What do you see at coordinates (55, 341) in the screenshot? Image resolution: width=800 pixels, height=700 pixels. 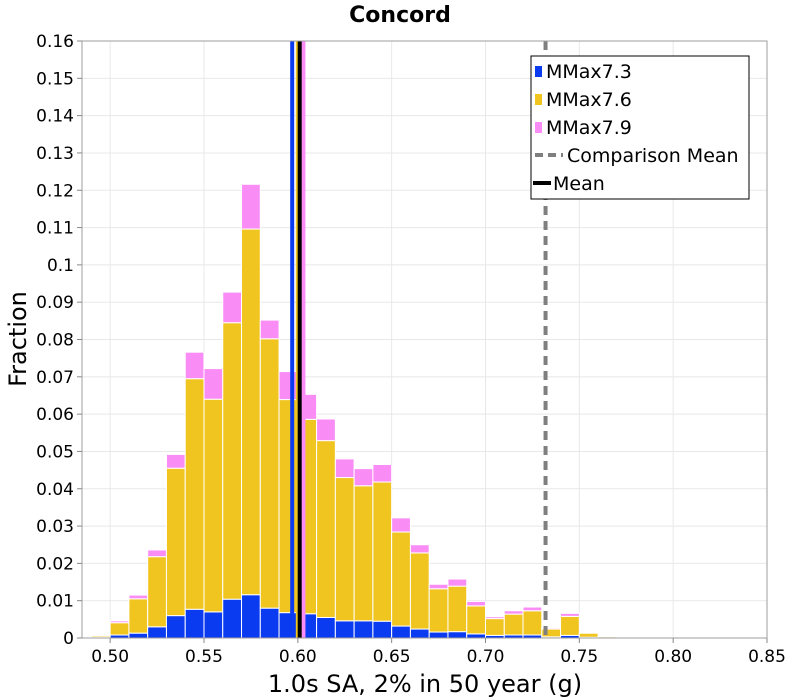 I see `y-tick-label: 0.08` at bounding box center [55, 341].